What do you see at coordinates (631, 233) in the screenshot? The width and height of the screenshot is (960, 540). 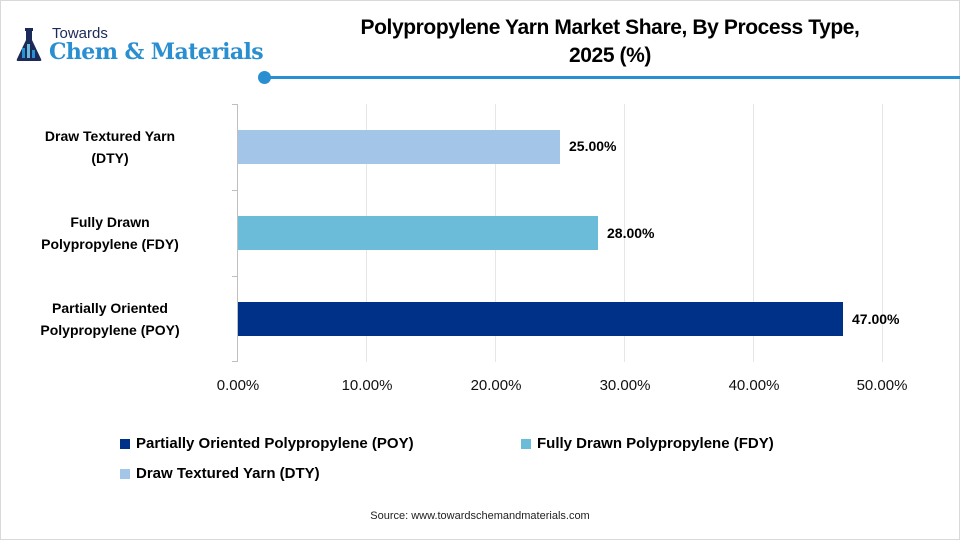 I see `bar-label-fdy: 28.00%` at bounding box center [631, 233].